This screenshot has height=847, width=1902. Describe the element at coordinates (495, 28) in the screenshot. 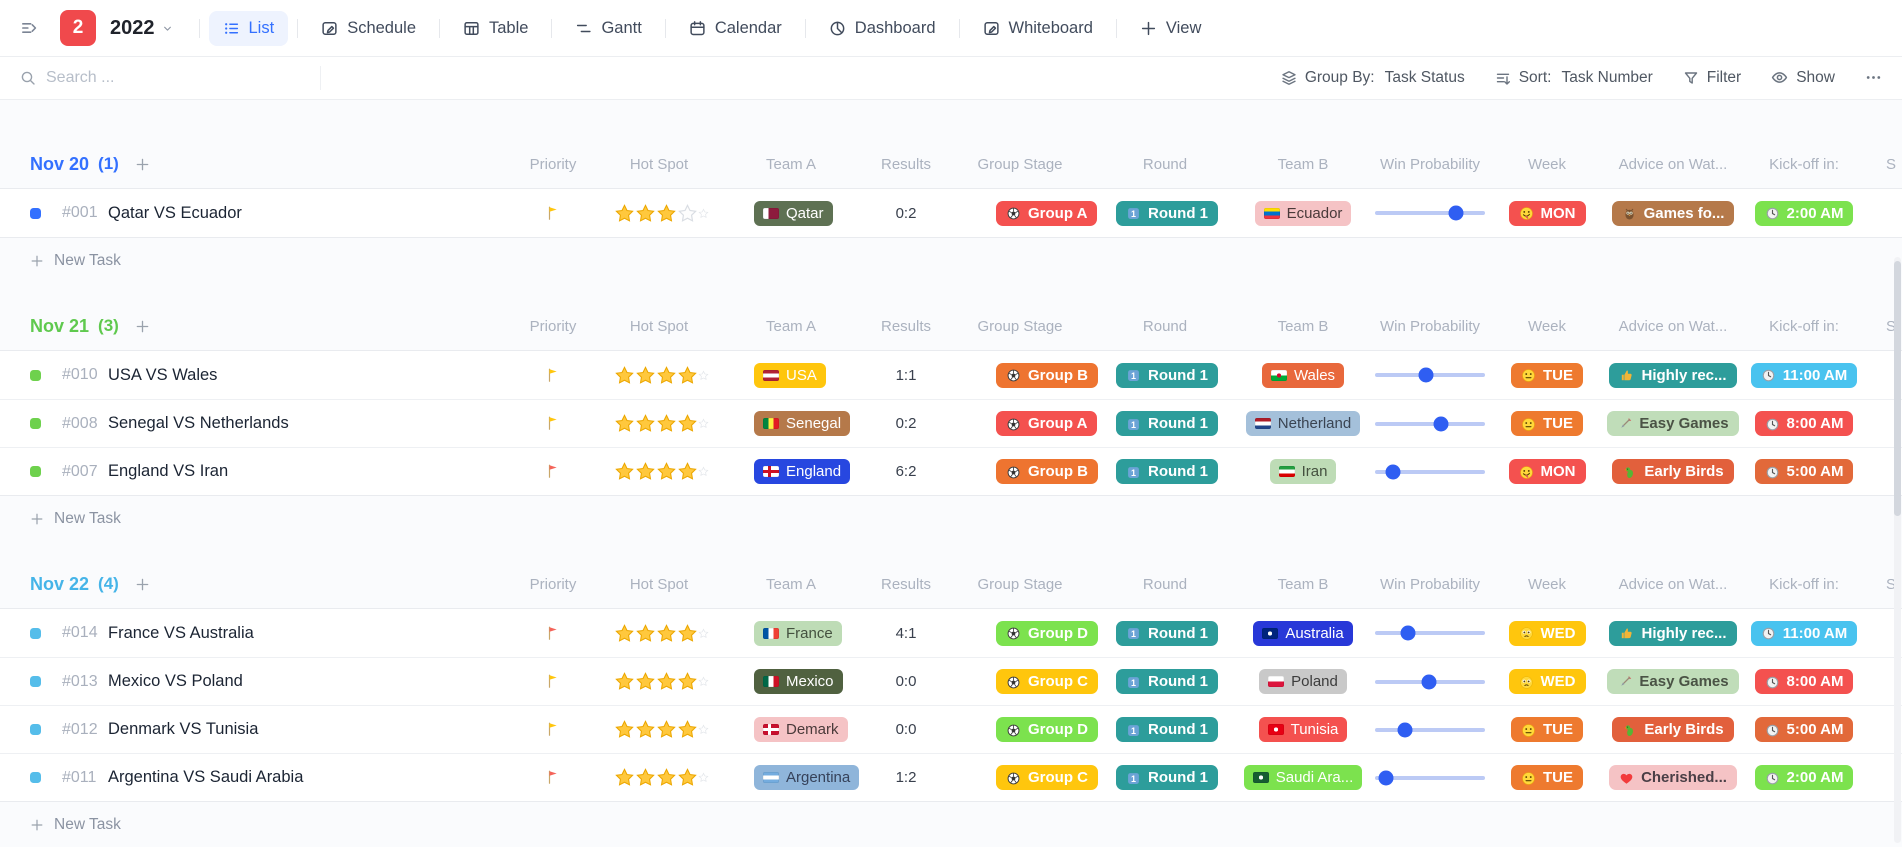

I see `tab-table: Table` at that location.